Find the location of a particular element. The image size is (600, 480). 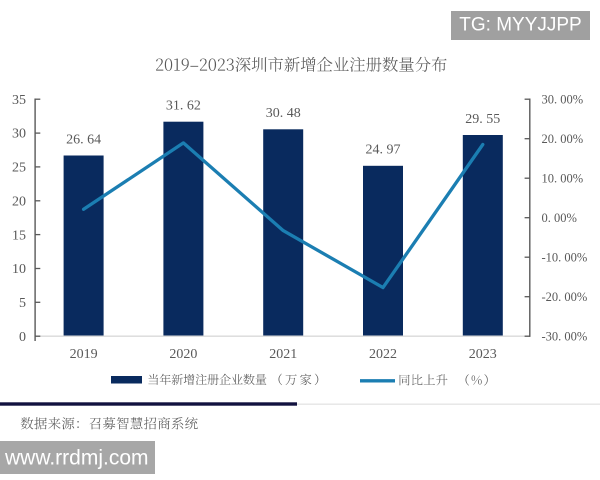

svg-text: -10. 00% is located at coordinates (565, 258).